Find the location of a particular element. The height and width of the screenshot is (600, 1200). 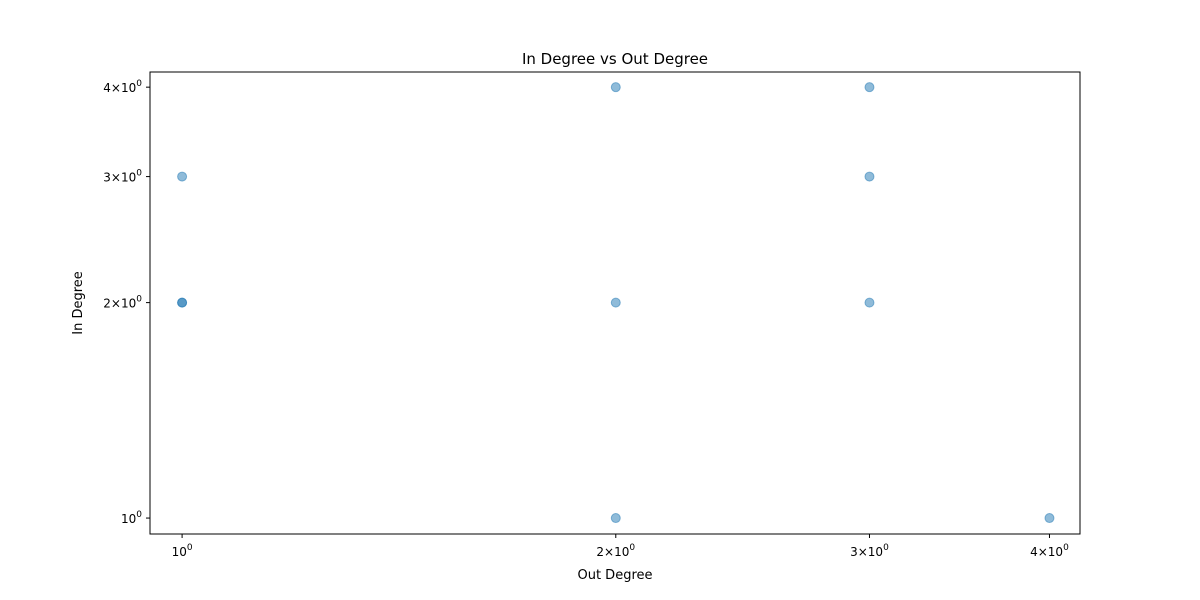

x-axis-label: Out Degree is located at coordinates (614, 575).